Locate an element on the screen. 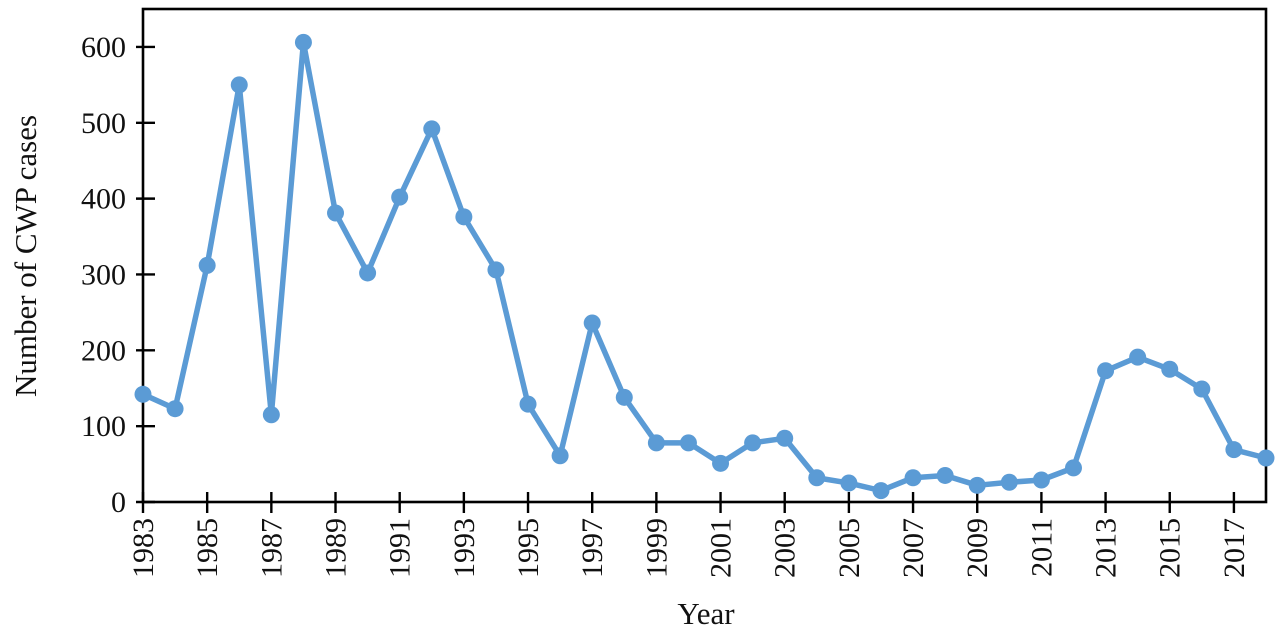  data-point-1985 is located at coordinates (207, 265).